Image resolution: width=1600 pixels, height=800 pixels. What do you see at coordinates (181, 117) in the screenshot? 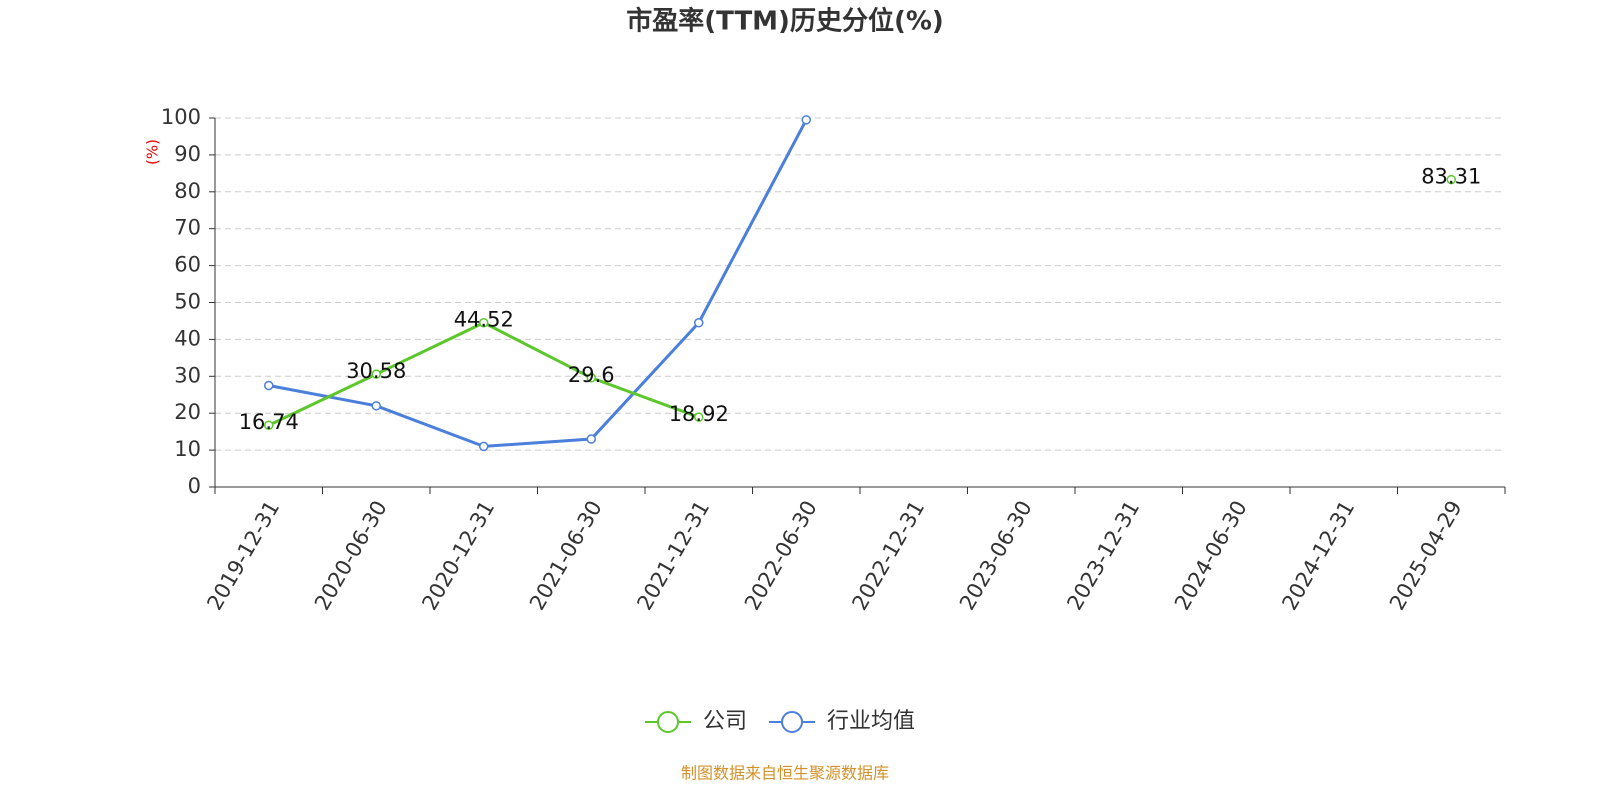
I see `y-tick-label: 100` at bounding box center [181, 117].